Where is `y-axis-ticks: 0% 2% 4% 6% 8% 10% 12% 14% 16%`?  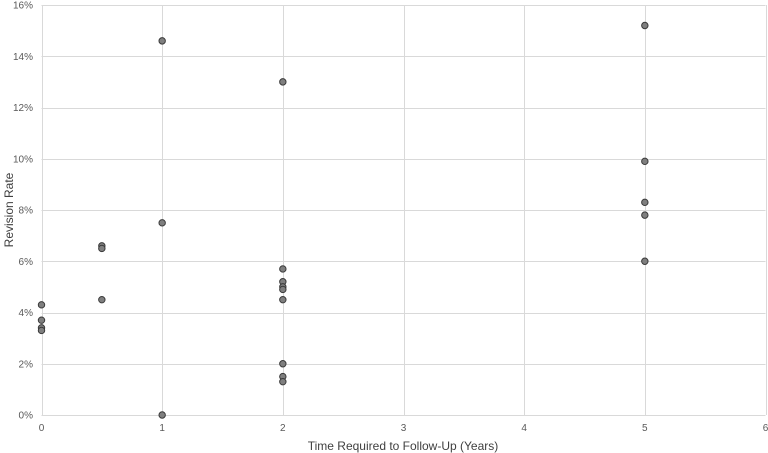
y-axis-ticks: 0% 2% 4% 6% 8% 10% 12% 14% 16% is located at coordinates (23, 211).